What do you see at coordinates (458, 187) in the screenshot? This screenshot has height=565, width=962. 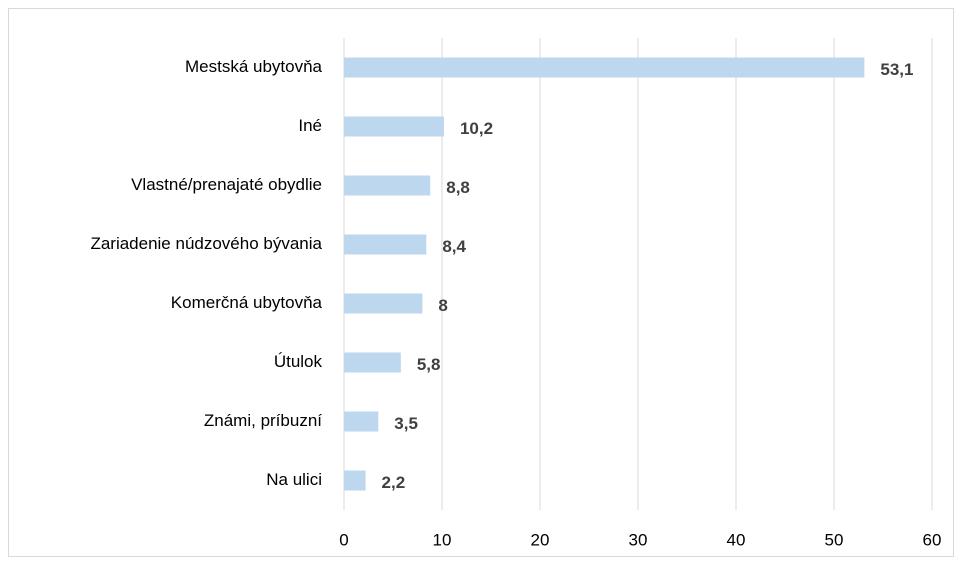 I see `value-label: 8,8` at bounding box center [458, 187].